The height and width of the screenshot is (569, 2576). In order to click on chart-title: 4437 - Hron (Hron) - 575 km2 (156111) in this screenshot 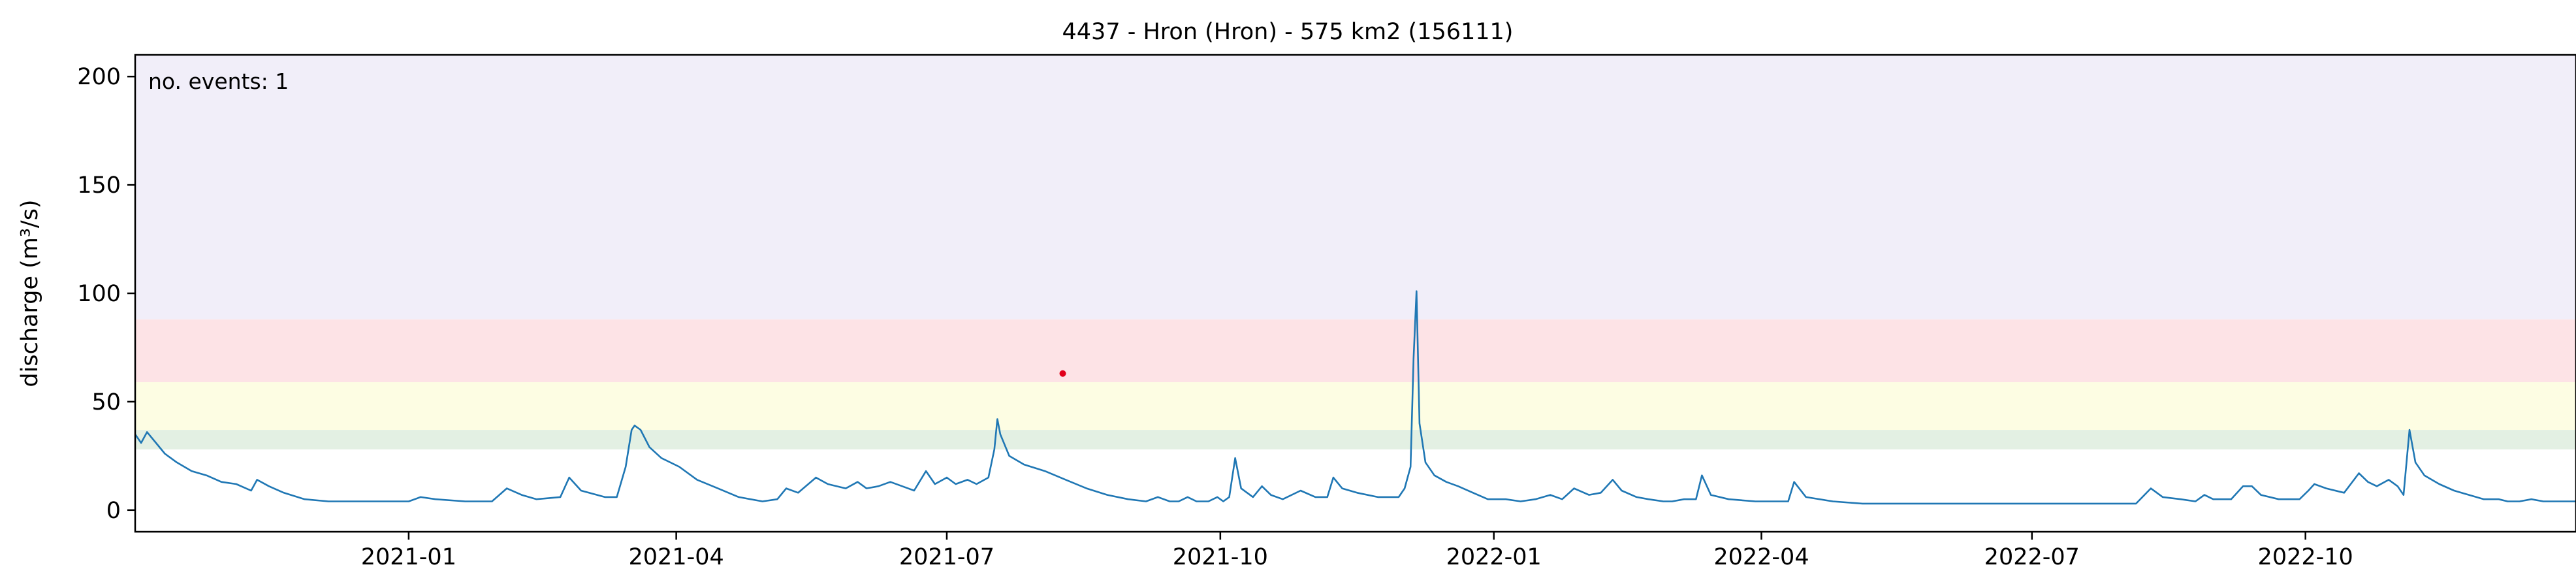, I will do `click(1288, 32)`.